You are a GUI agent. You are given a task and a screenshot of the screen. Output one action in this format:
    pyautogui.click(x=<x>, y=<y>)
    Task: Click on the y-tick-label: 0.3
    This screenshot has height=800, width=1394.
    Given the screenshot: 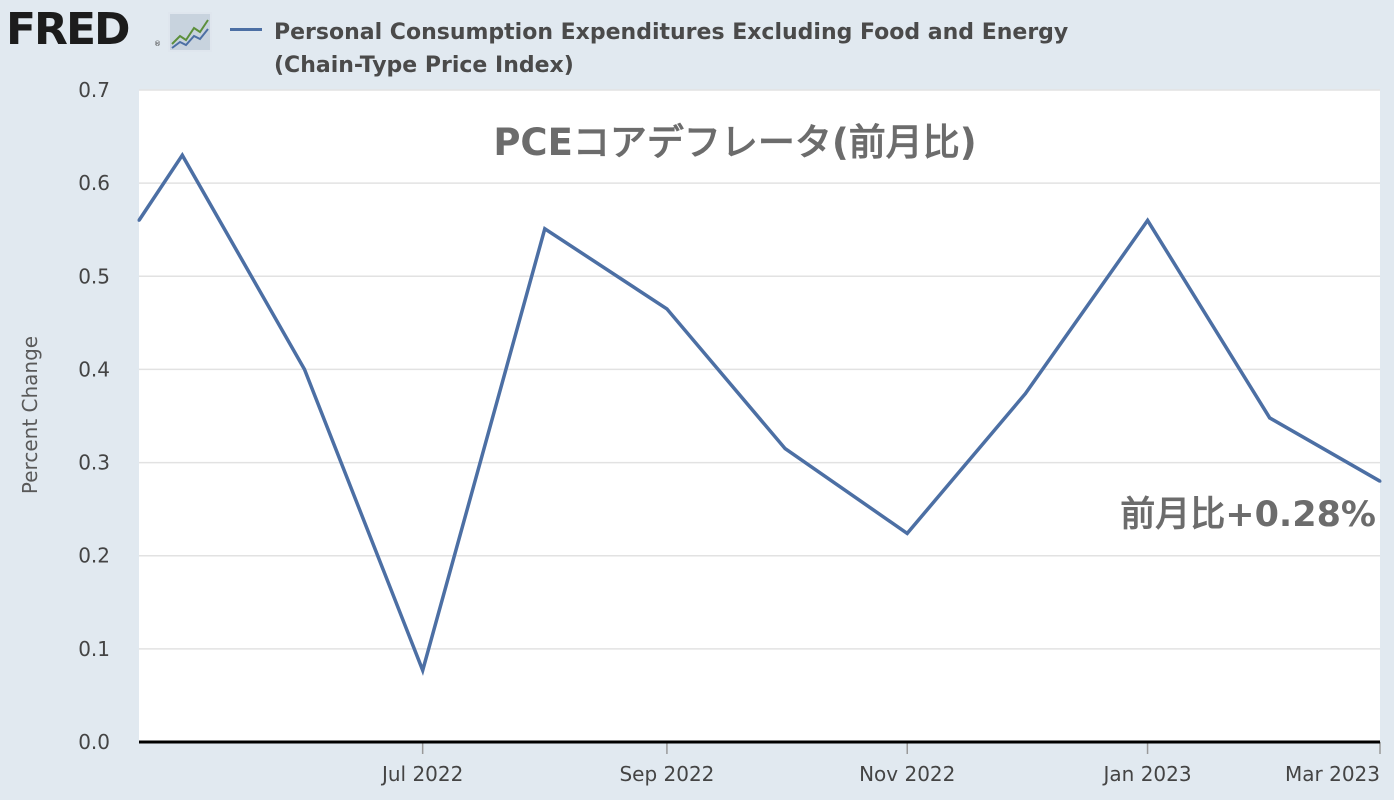 What is the action you would take?
    pyautogui.click(x=94, y=463)
    